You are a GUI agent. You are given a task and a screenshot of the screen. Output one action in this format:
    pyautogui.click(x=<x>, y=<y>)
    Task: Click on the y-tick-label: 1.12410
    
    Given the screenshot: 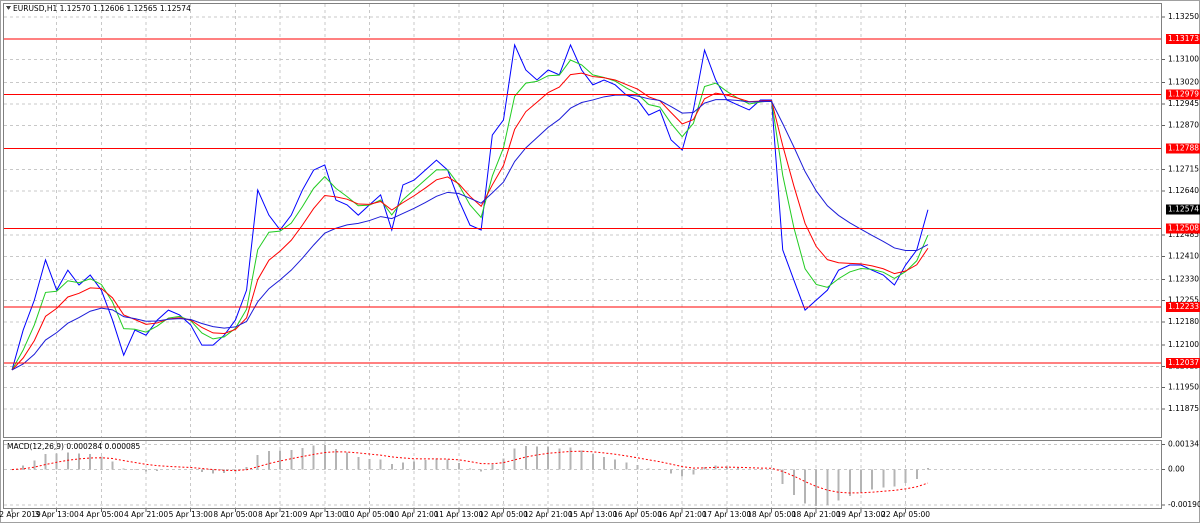 What is the action you would take?
    pyautogui.click(x=1183, y=256)
    